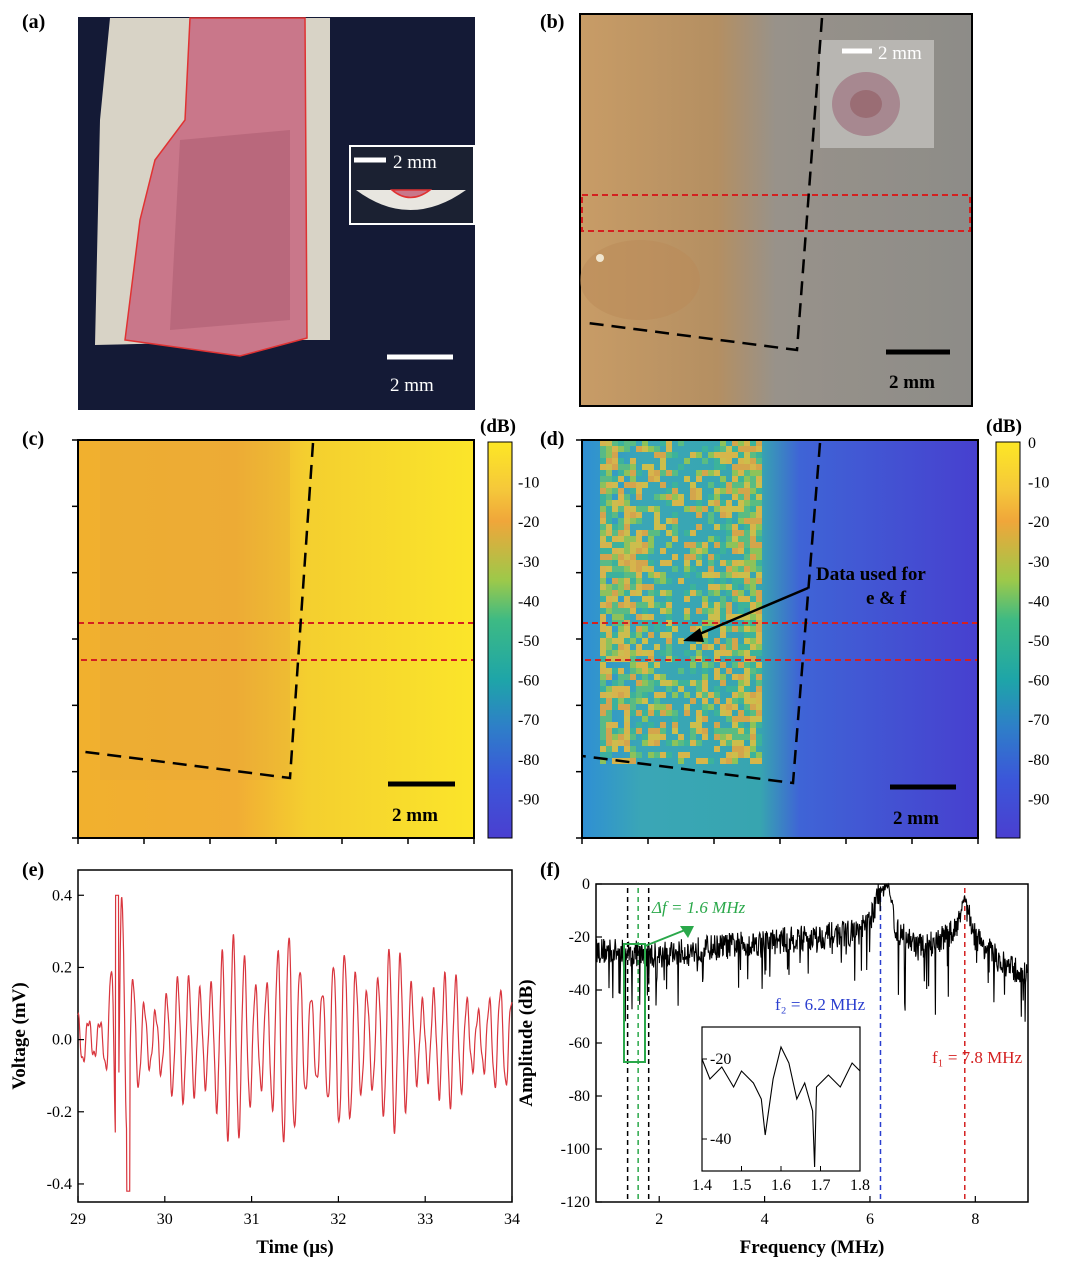 The height and width of the screenshot is (1265, 1080). Describe the element at coordinates (900, 53) in the screenshot. I see `inset-b-scale-label: 2 mm` at that location.